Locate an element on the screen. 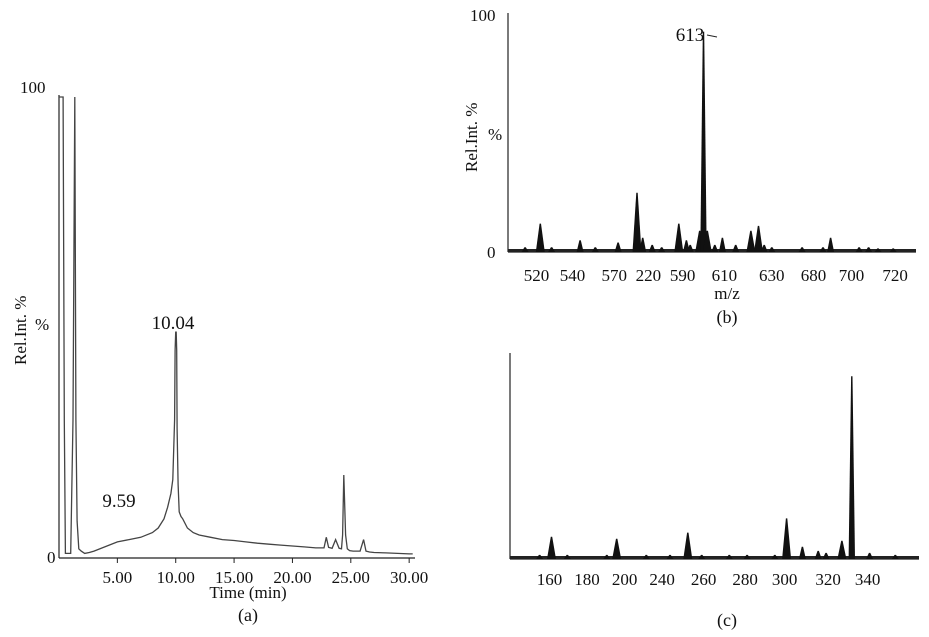 The height and width of the screenshot is (637, 929). chart-c-x-tick-label: 160 is located at coordinates (550, 579).